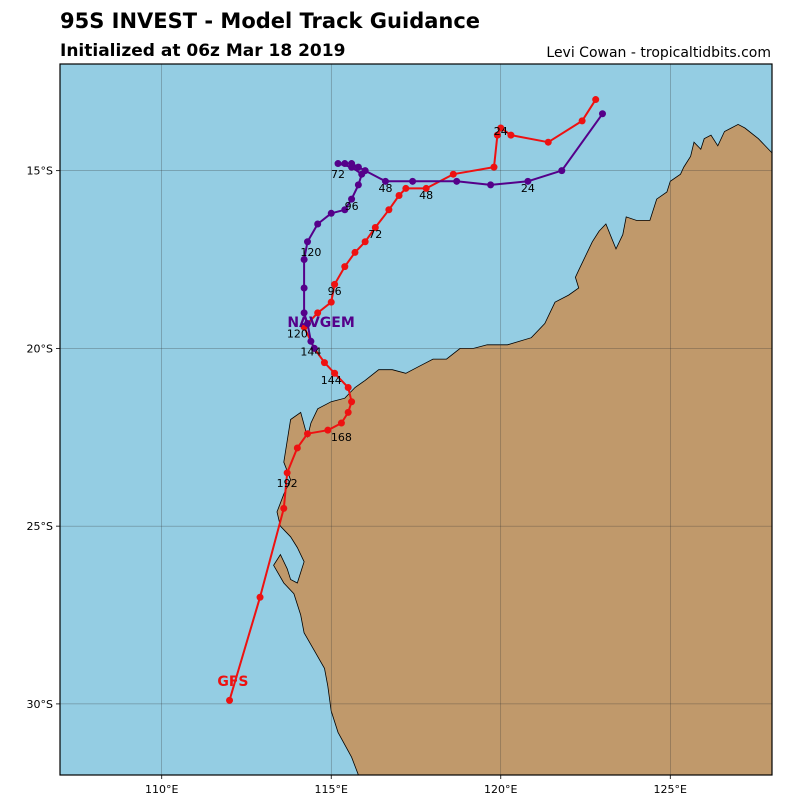 The image size is (800, 804). What do you see at coordinates (426, 195) in the screenshot?
I see `gfs-forecast-hour-label: 48` at bounding box center [426, 195].